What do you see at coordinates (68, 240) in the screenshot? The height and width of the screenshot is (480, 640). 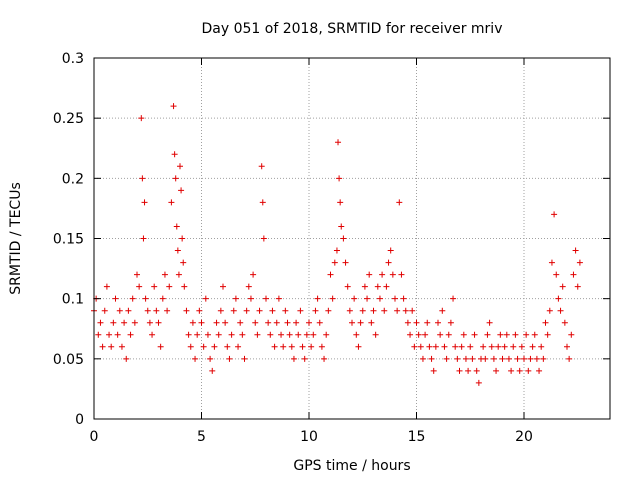 I see `y-tick-label: 0.15` at bounding box center [68, 240].